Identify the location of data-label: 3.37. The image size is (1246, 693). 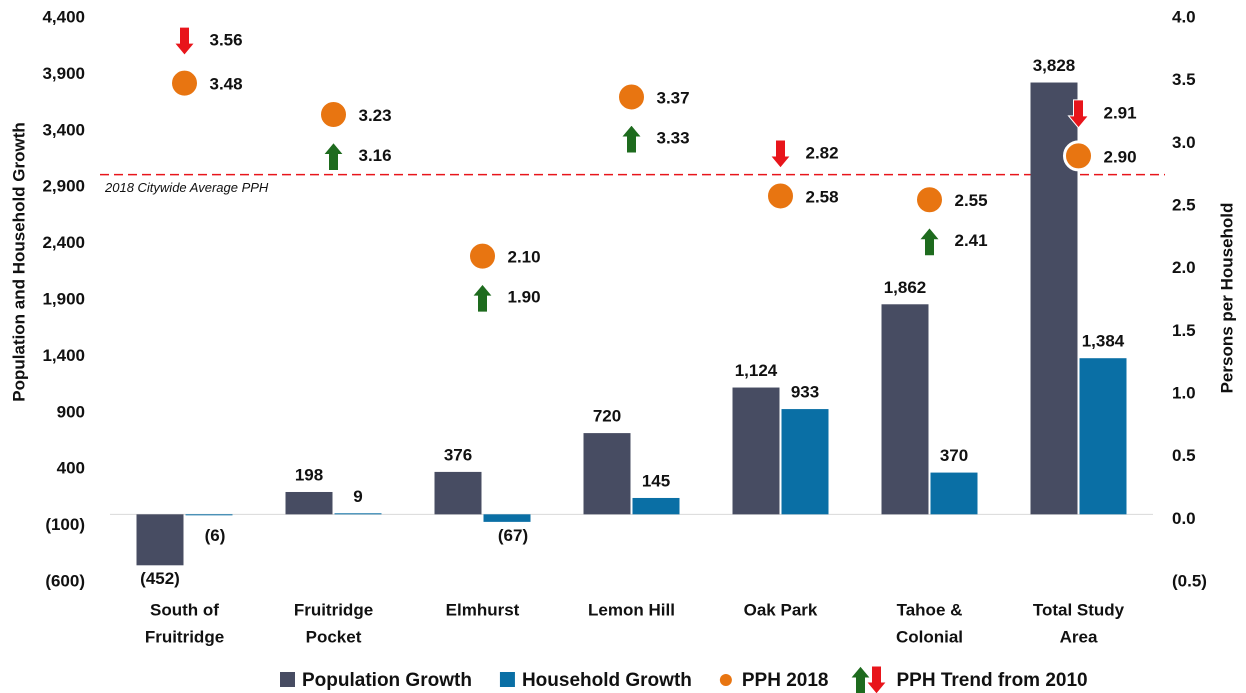
(673, 97).